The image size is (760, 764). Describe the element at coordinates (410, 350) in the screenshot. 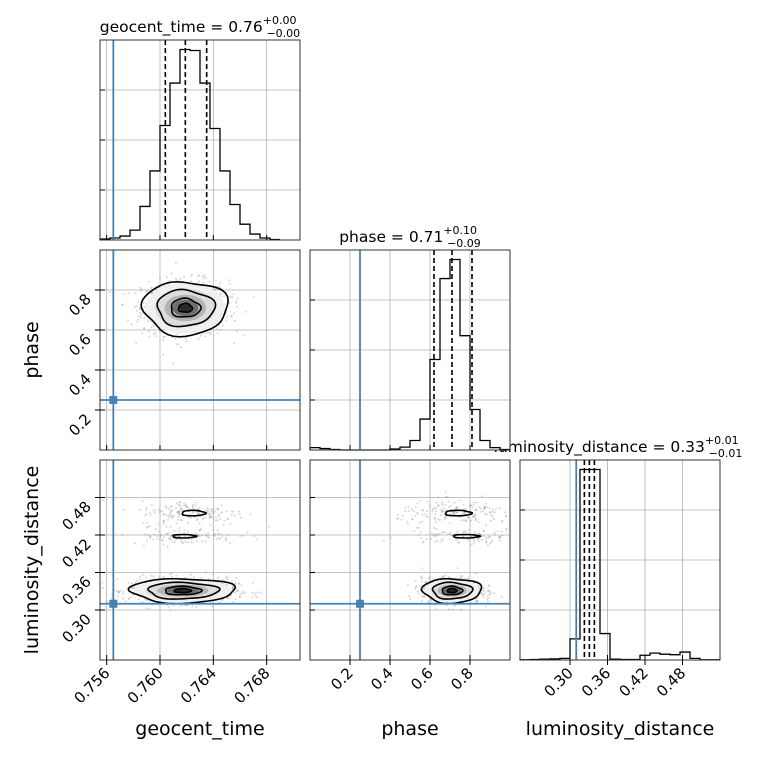

I see `marginal-panel-phase` at that location.